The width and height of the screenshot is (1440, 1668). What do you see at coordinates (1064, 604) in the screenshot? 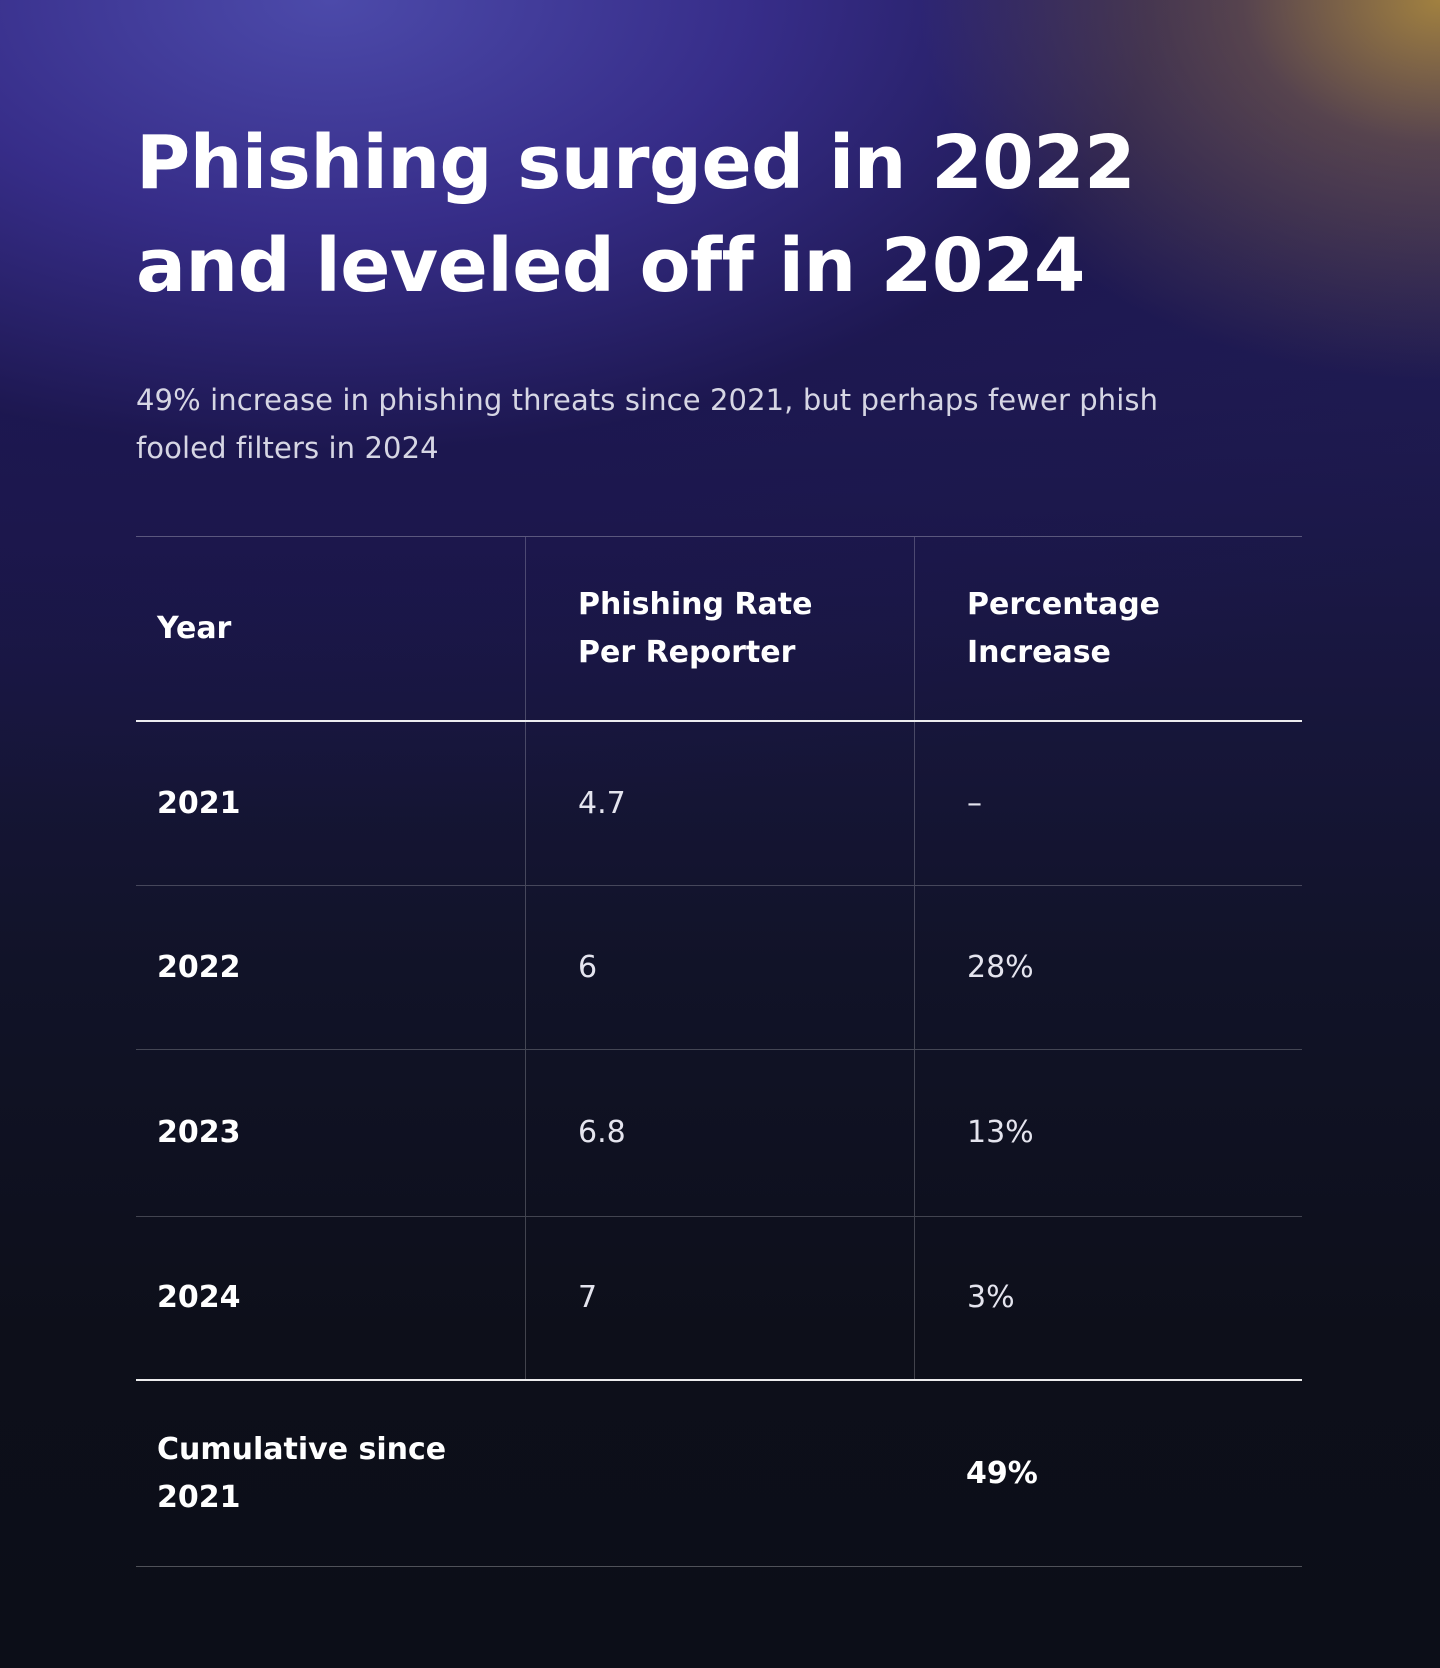
I see `header-increase-line-1: Percentage` at bounding box center [1064, 604].